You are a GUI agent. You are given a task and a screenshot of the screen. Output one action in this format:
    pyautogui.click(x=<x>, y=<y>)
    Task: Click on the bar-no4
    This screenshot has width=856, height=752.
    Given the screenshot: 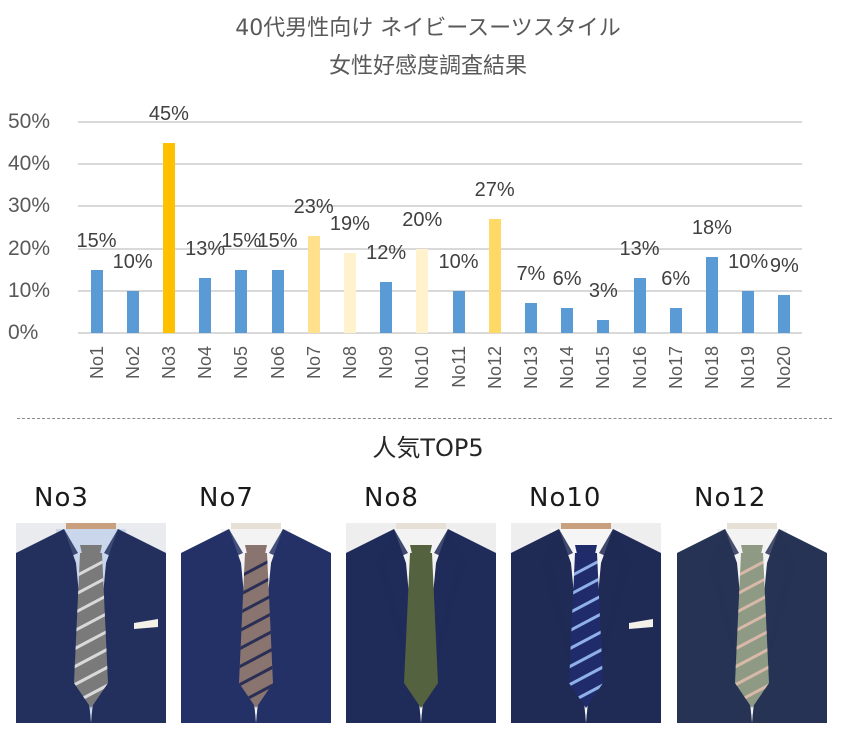 What is the action you would take?
    pyautogui.click(x=205, y=305)
    